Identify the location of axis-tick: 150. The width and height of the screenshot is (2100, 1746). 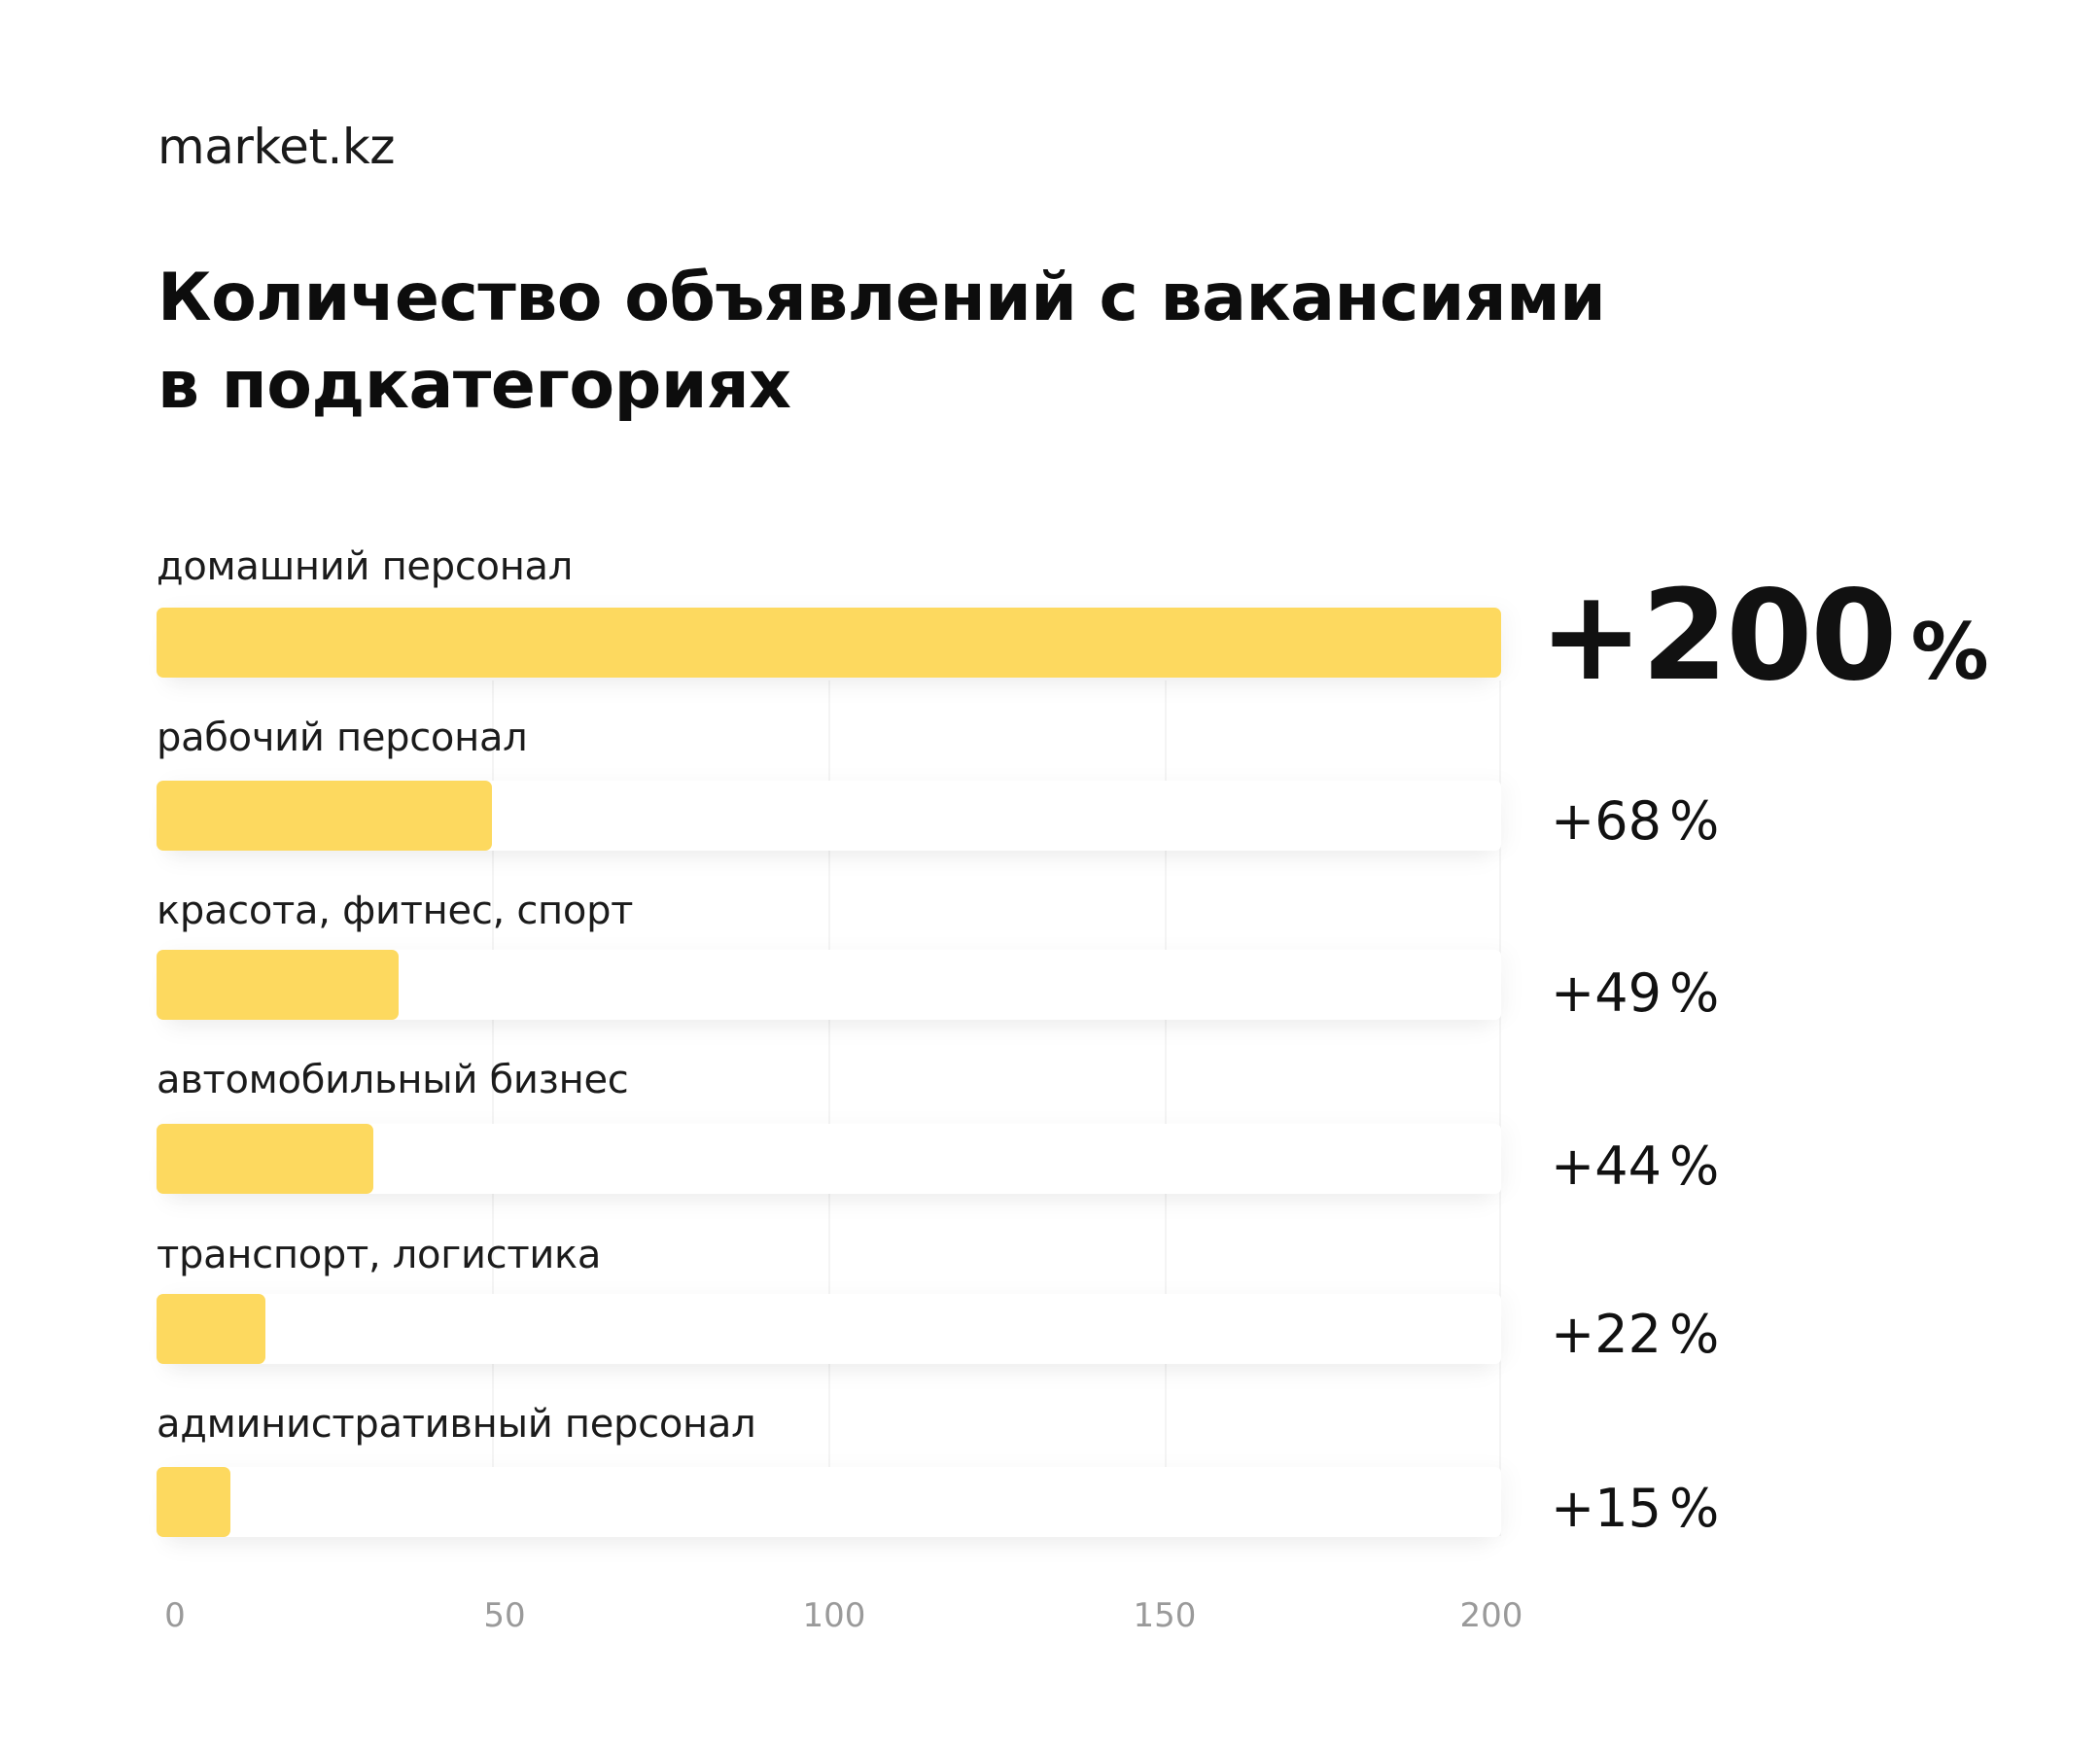
(1165, 1615).